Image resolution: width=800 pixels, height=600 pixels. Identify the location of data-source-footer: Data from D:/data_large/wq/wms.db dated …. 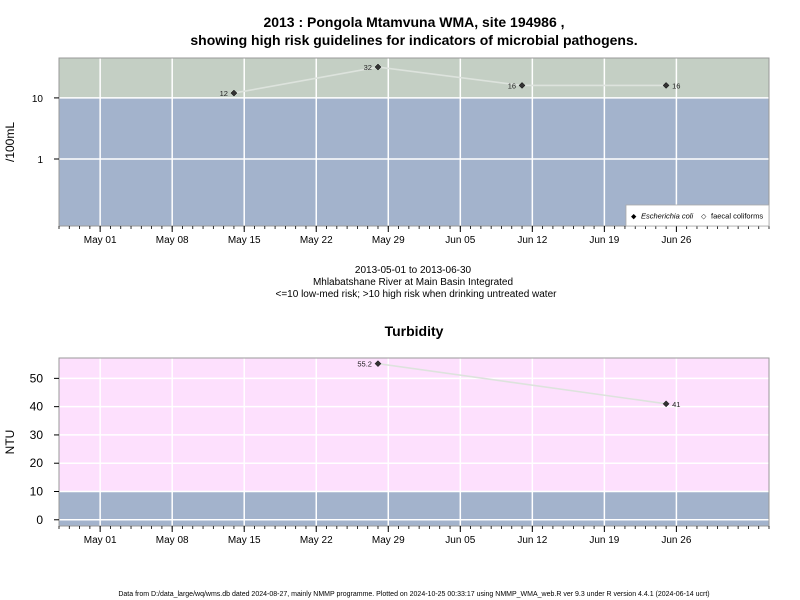
(413, 594).